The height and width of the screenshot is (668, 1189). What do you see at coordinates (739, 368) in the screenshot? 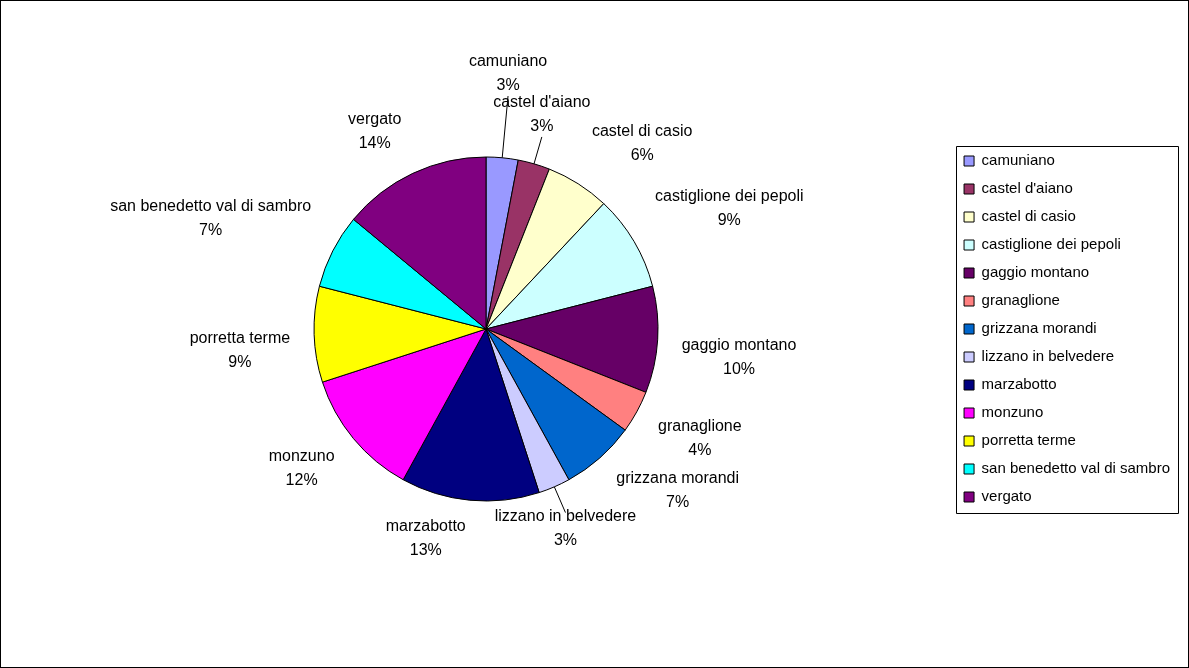
I see `data-label: 10%` at bounding box center [739, 368].